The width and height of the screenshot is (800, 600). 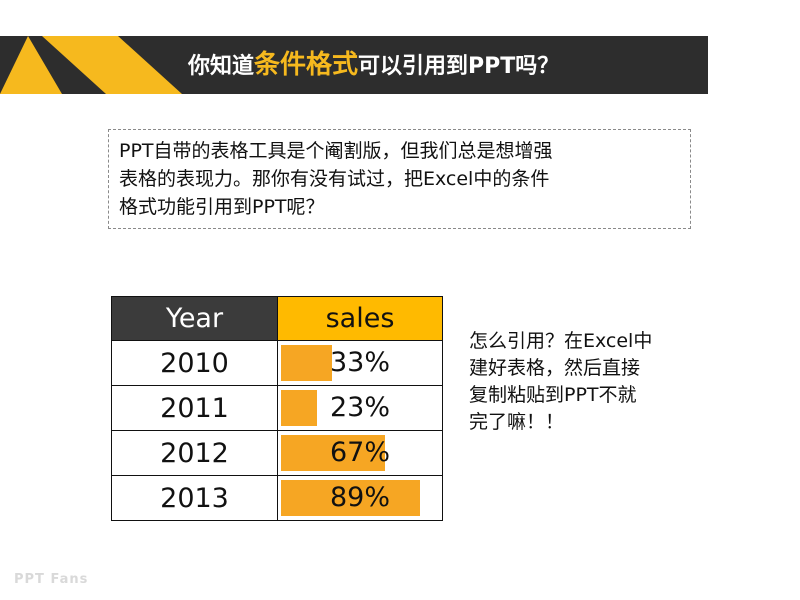 I want to click on side-note: 怎么引用？在Excel中 建好表格，然后直接 复制粘贴到PPT不就 完了嘛！！, so click(x=594, y=382).